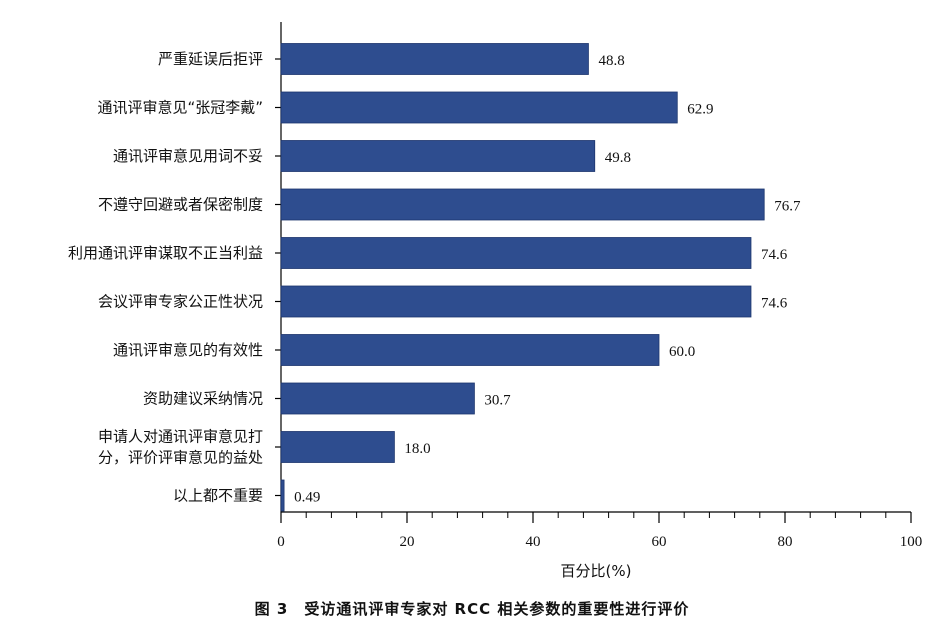 The height and width of the screenshot is (634, 944). Describe the element at coordinates (700, 110) in the screenshot. I see `bar-value-label: 62.9` at that location.